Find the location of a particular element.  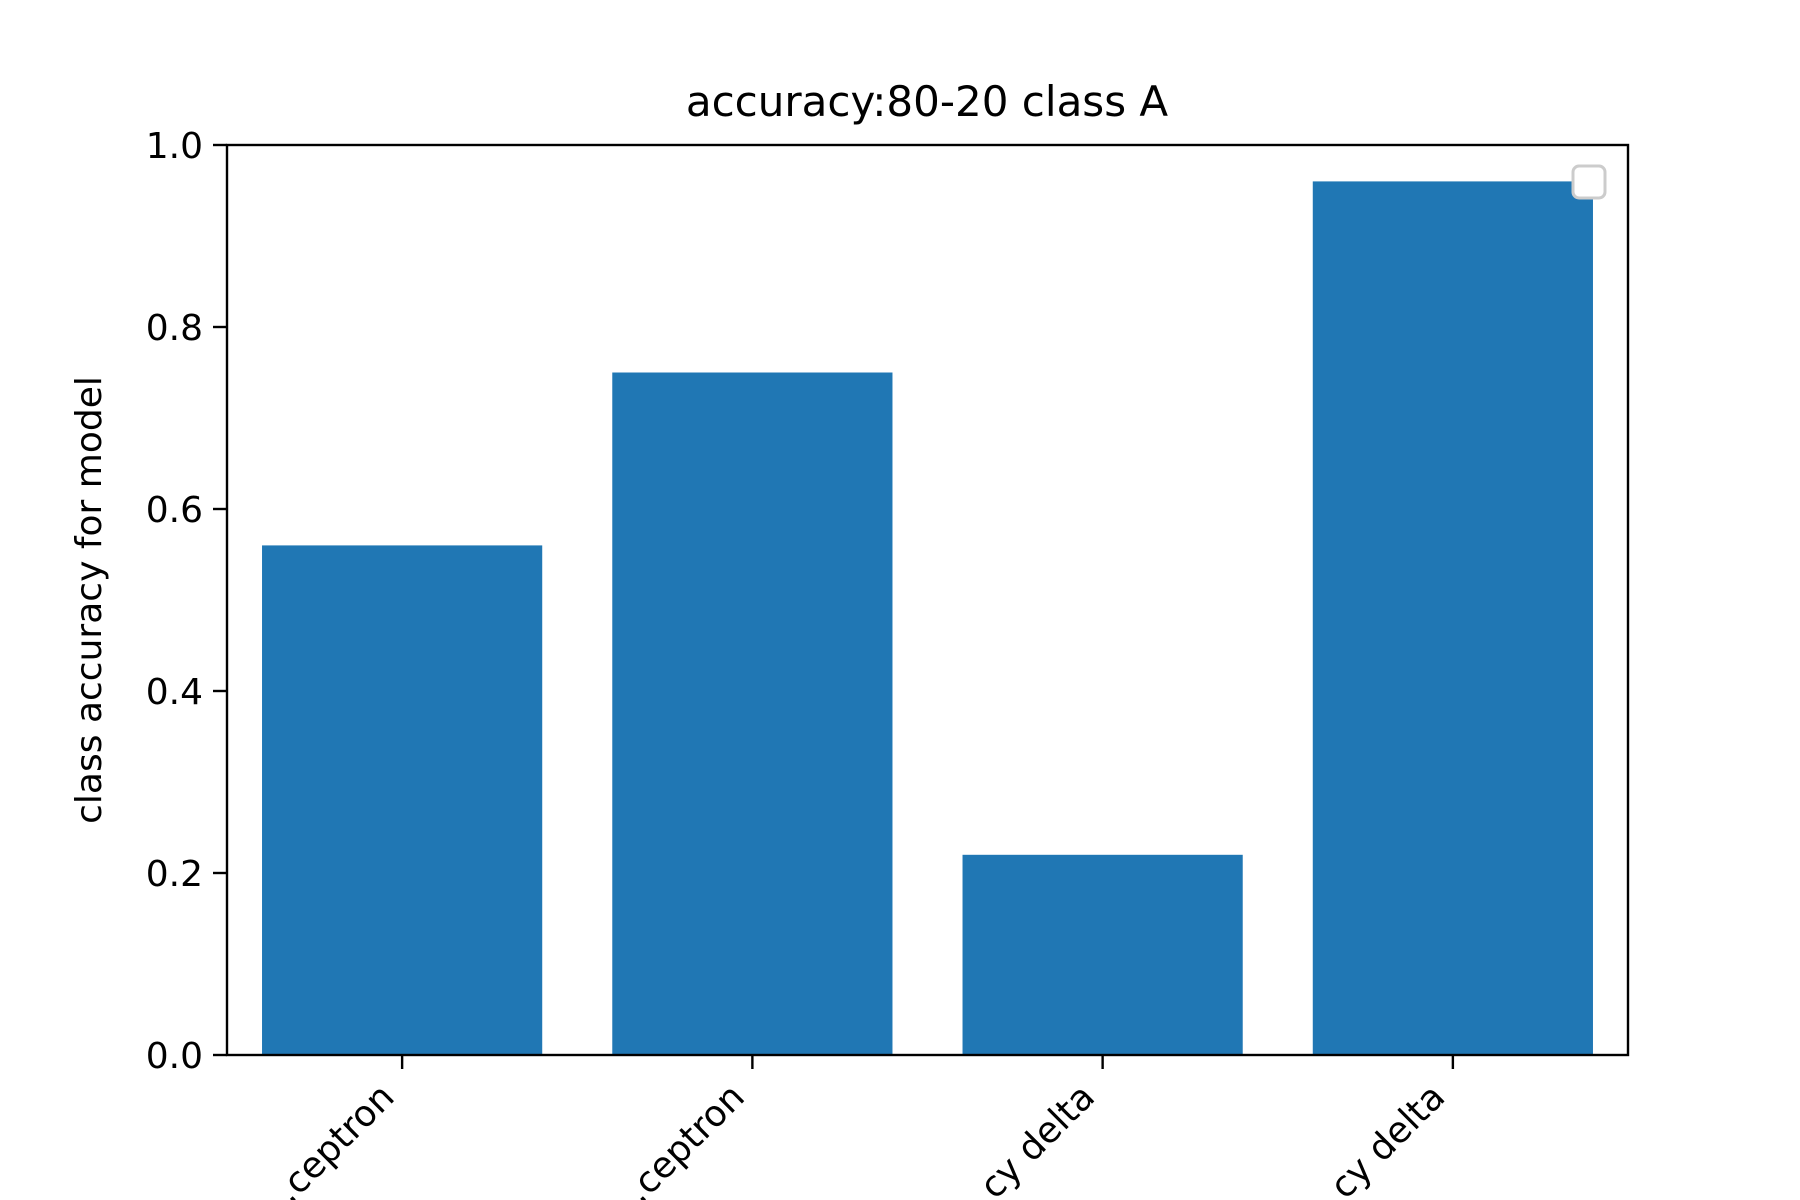

y-tick-label: 1.0 is located at coordinates (174, 146).